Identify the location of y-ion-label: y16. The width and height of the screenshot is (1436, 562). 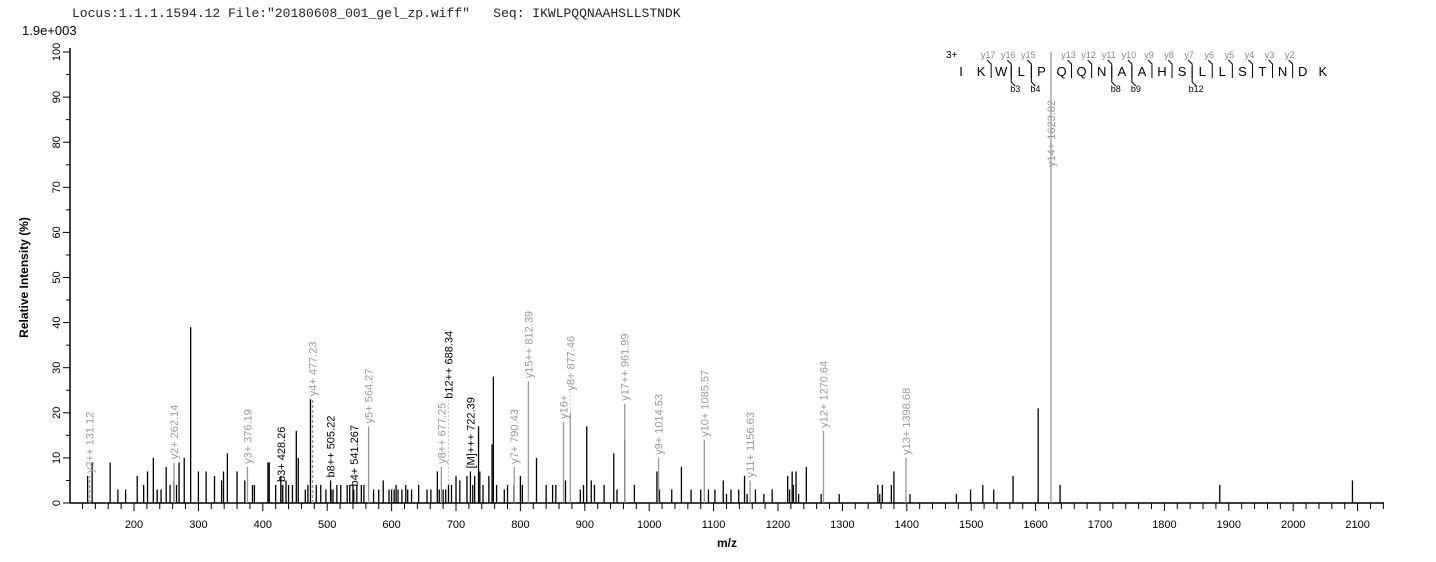
(1008, 55).